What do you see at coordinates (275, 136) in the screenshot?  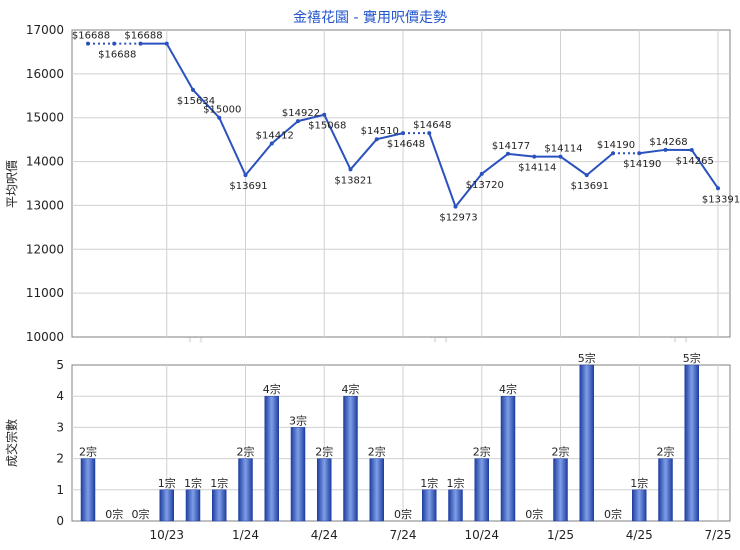 I see `price-label-7: $14412` at bounding box center [275, 136].